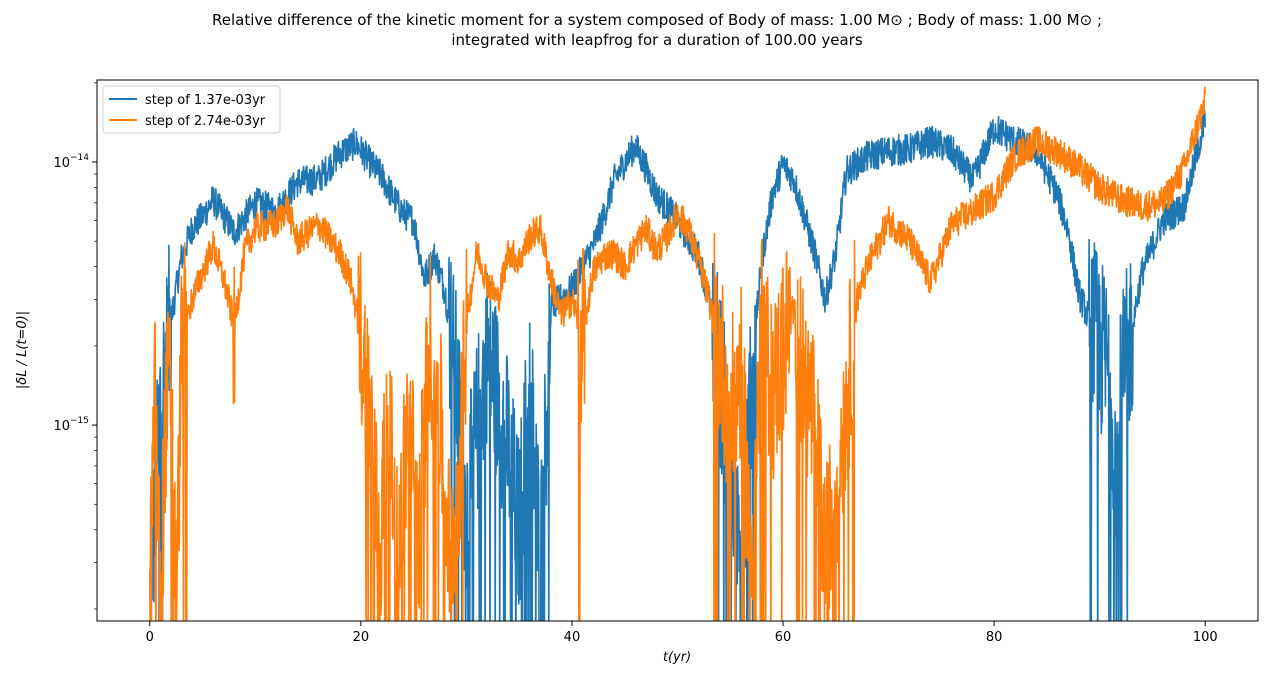  I want to click on legend-label-series-1: step of 1.37e-03yr, so click(205, 100).